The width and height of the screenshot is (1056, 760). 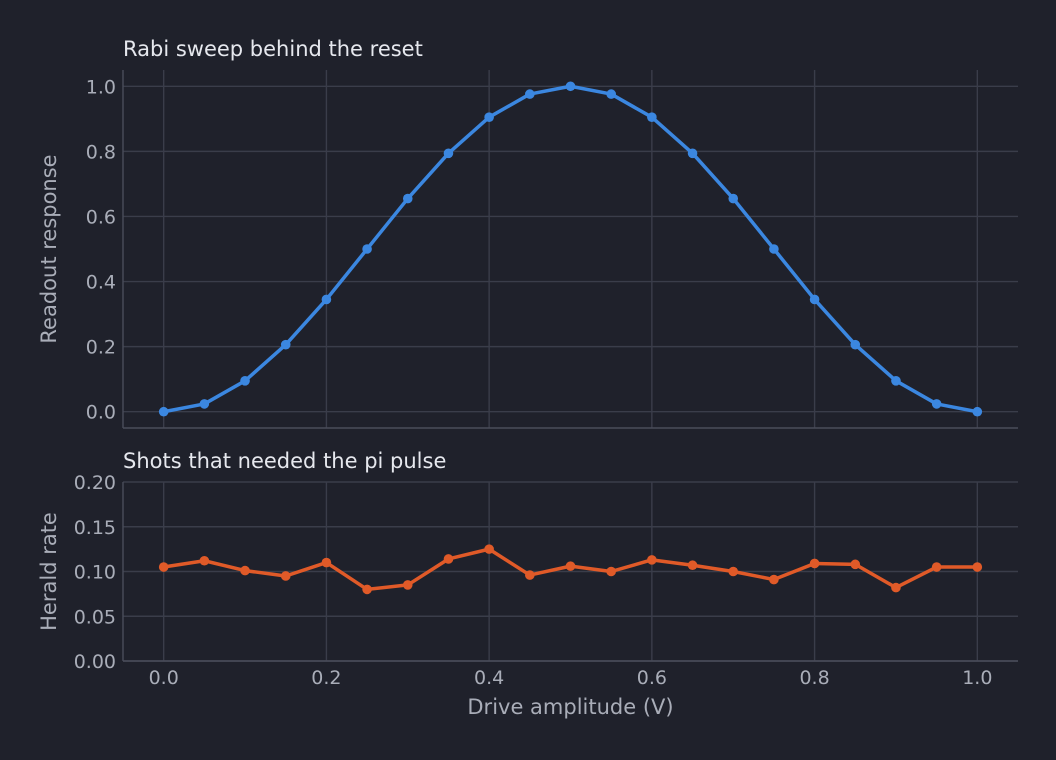 I want to click on y-tick-label: 0.15, so click(x=95, y=528).